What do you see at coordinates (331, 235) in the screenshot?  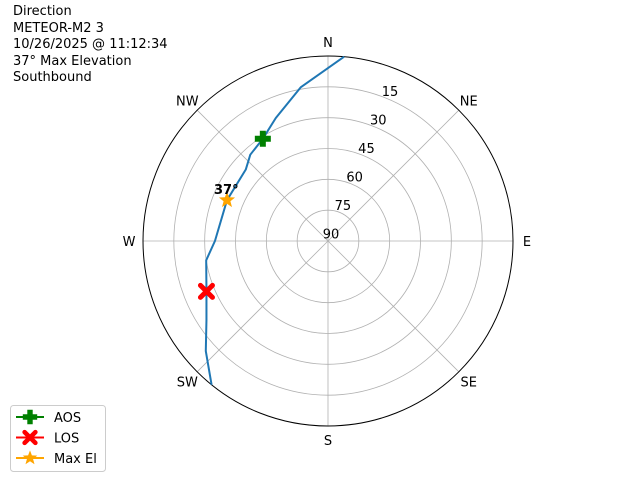 I see `radial-tick-label: 90` at bounding box center [331, 235].